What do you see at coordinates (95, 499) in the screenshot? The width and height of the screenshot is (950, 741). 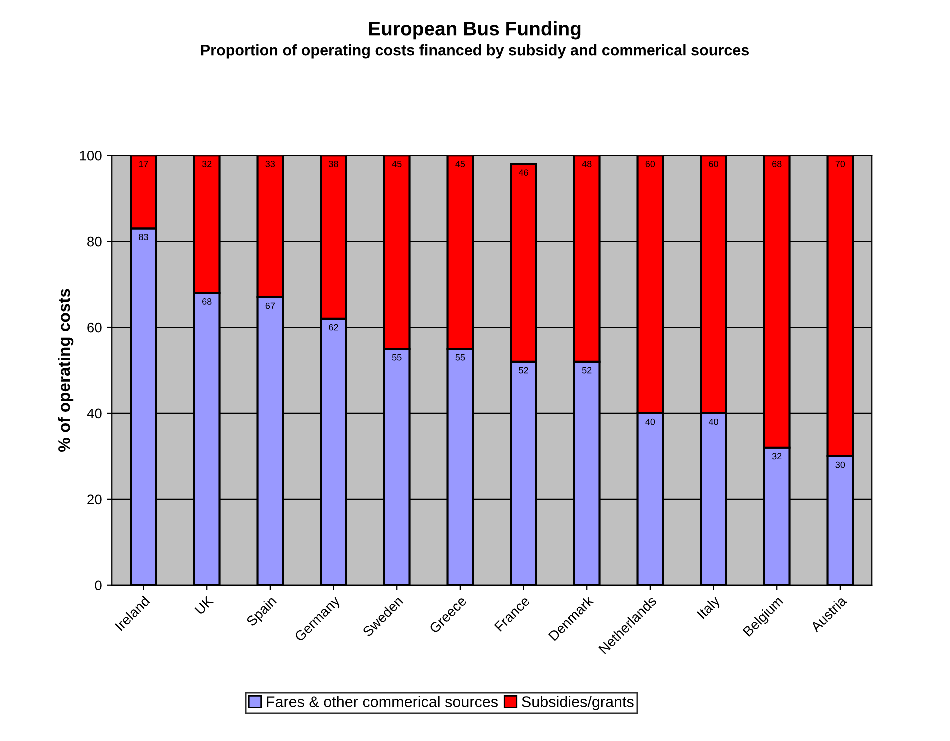 I see `y-tick-label: 20` at bounding box center [95, 499].